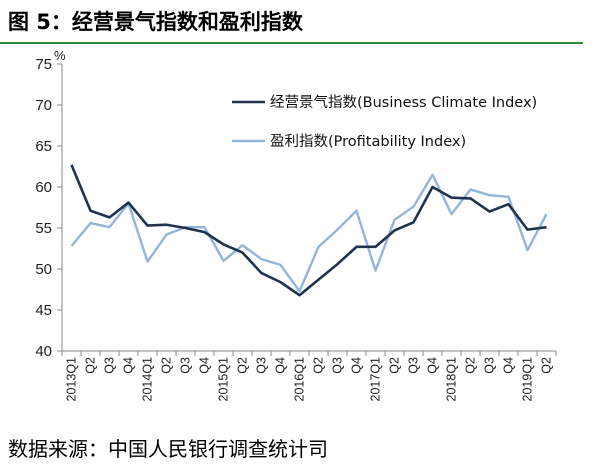 This screenshot has width=600, height=470. Describe the element at coordinates (43, 310) in the screenshot. I see `y-tick-label: 45` at that location.